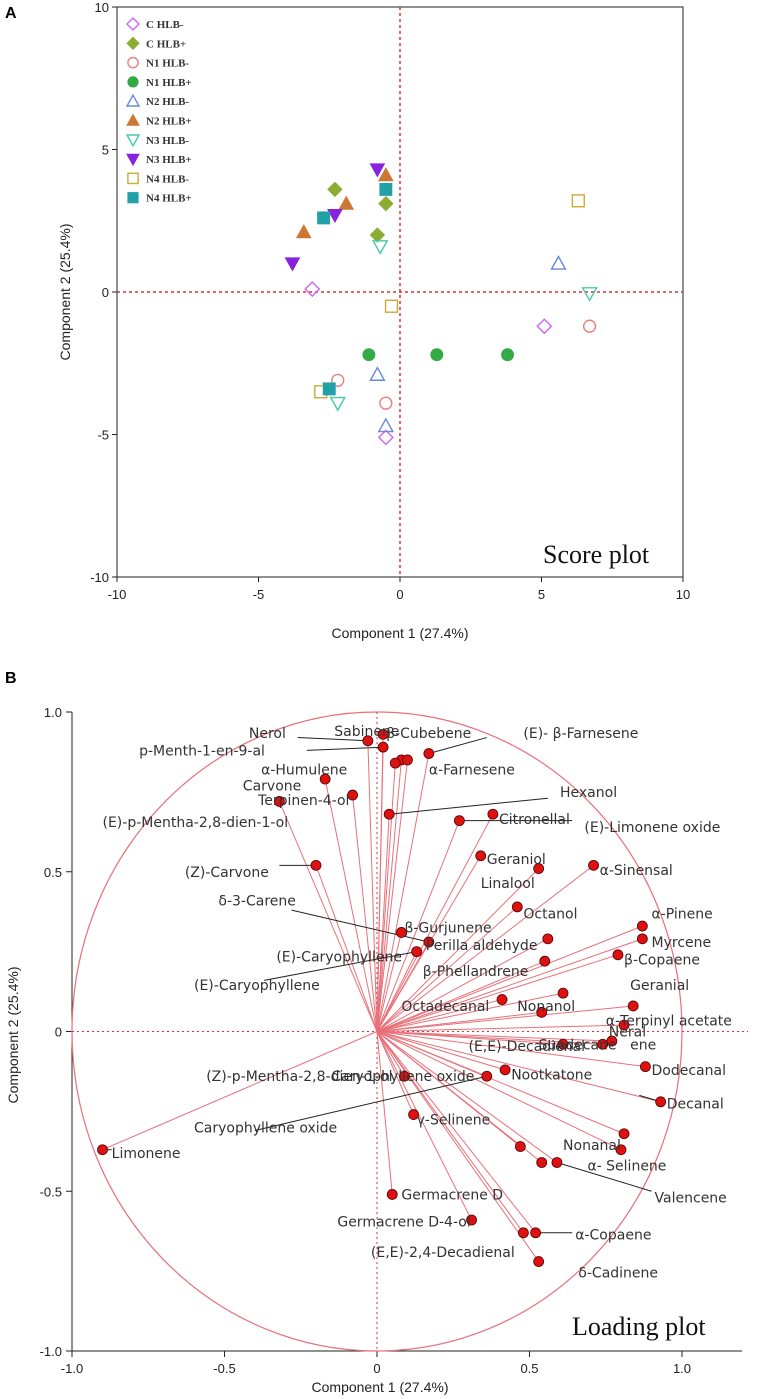 The height and width of the screenshot is (1399, 762). Describe the element at coordinates (542, 1162) in the screenshot. I see `loading-point-cad` at that location.